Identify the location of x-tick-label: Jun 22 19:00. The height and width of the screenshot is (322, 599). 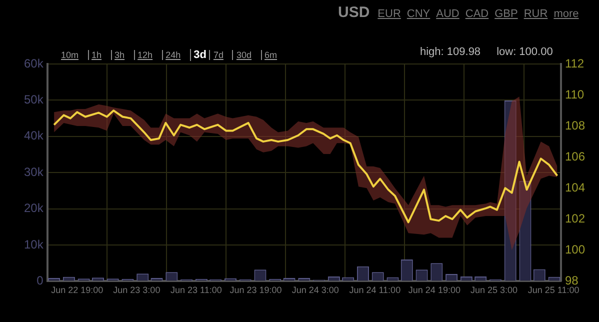
(77, 290).